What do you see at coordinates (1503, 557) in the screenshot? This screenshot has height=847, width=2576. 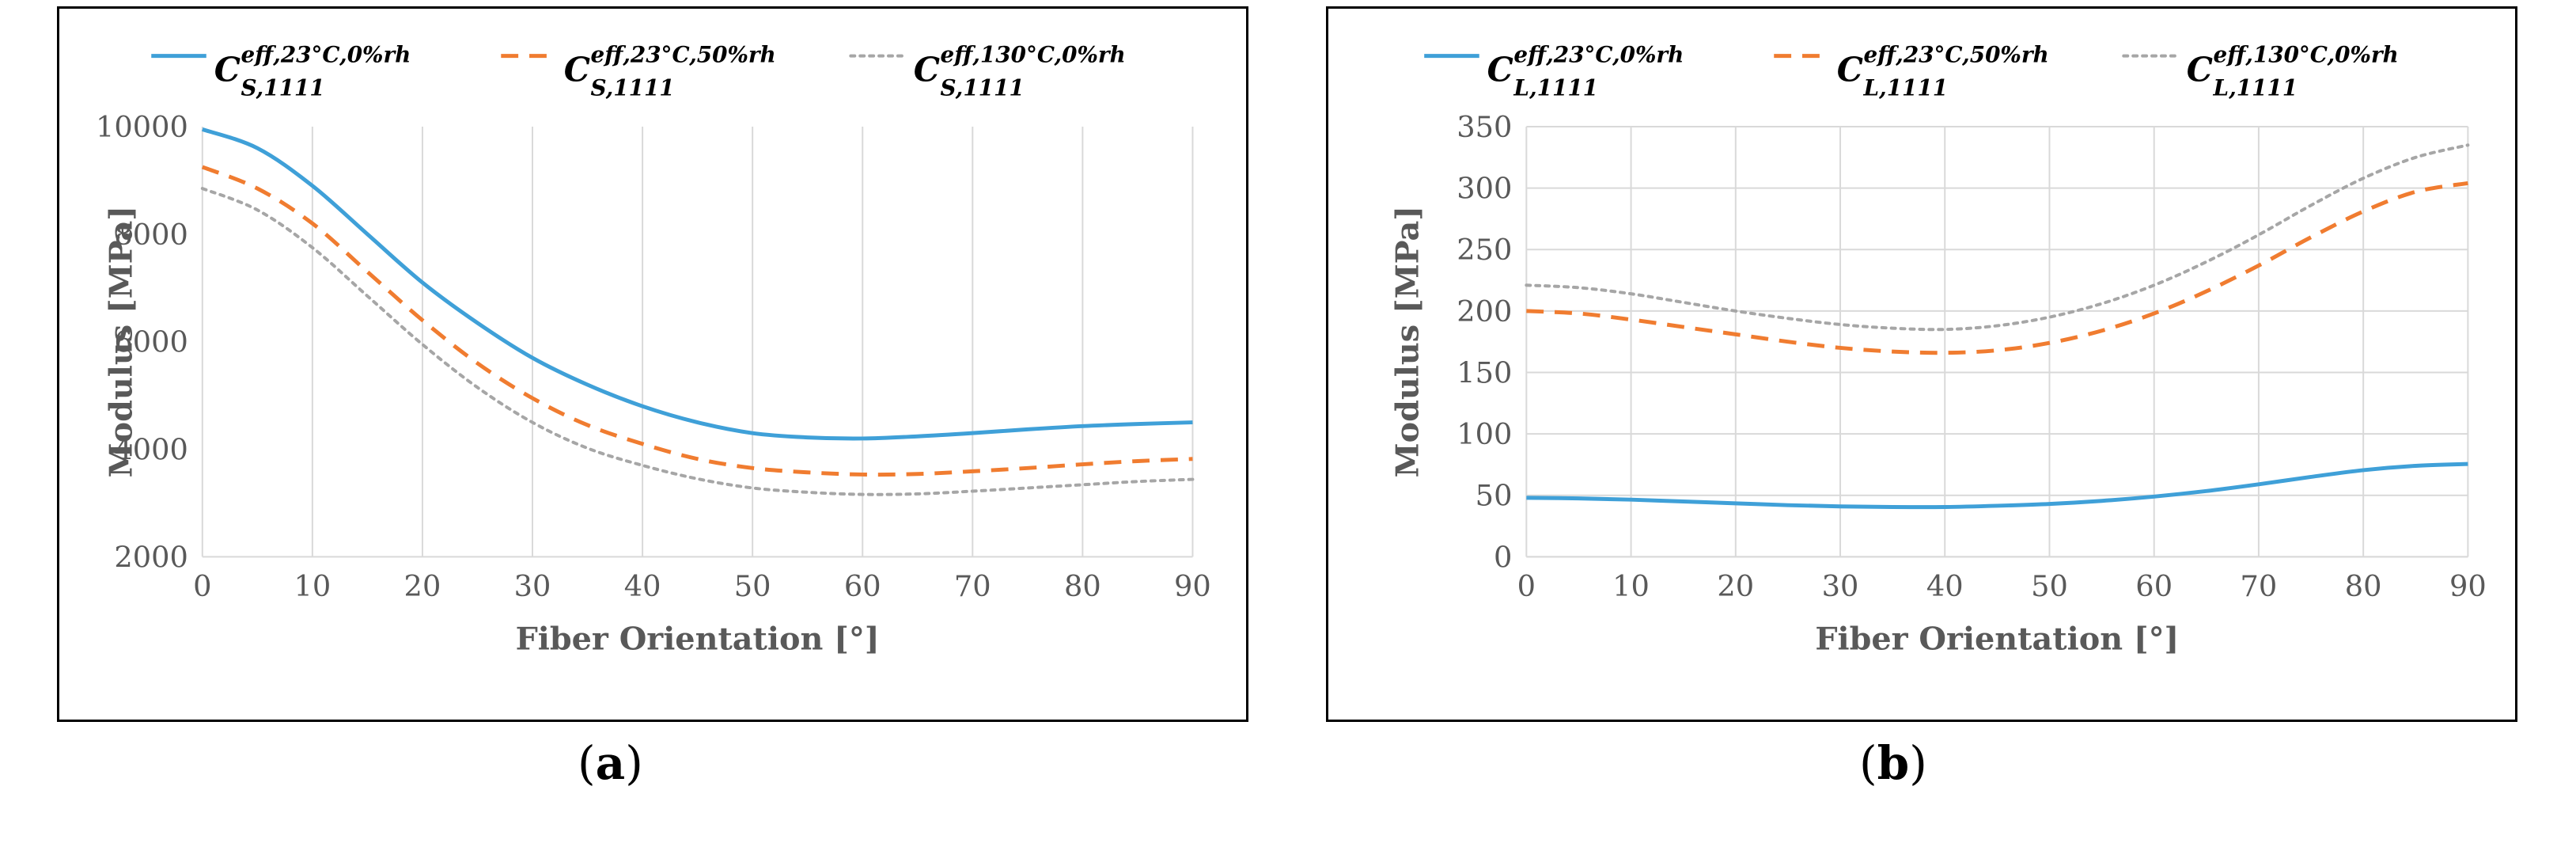 I see `y-tick-label: 0` at bounding box center [1503, 557].